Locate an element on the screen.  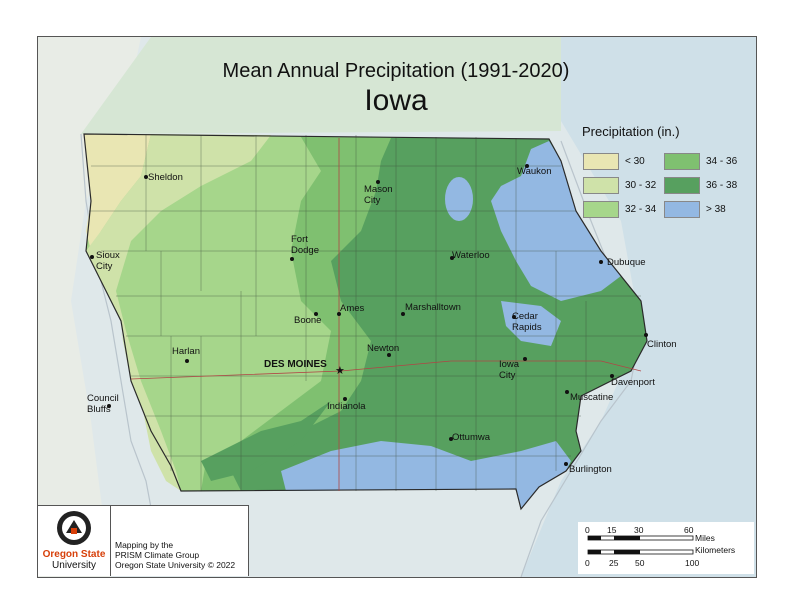
label-newton: Newton is located at coordinates (383, 348).